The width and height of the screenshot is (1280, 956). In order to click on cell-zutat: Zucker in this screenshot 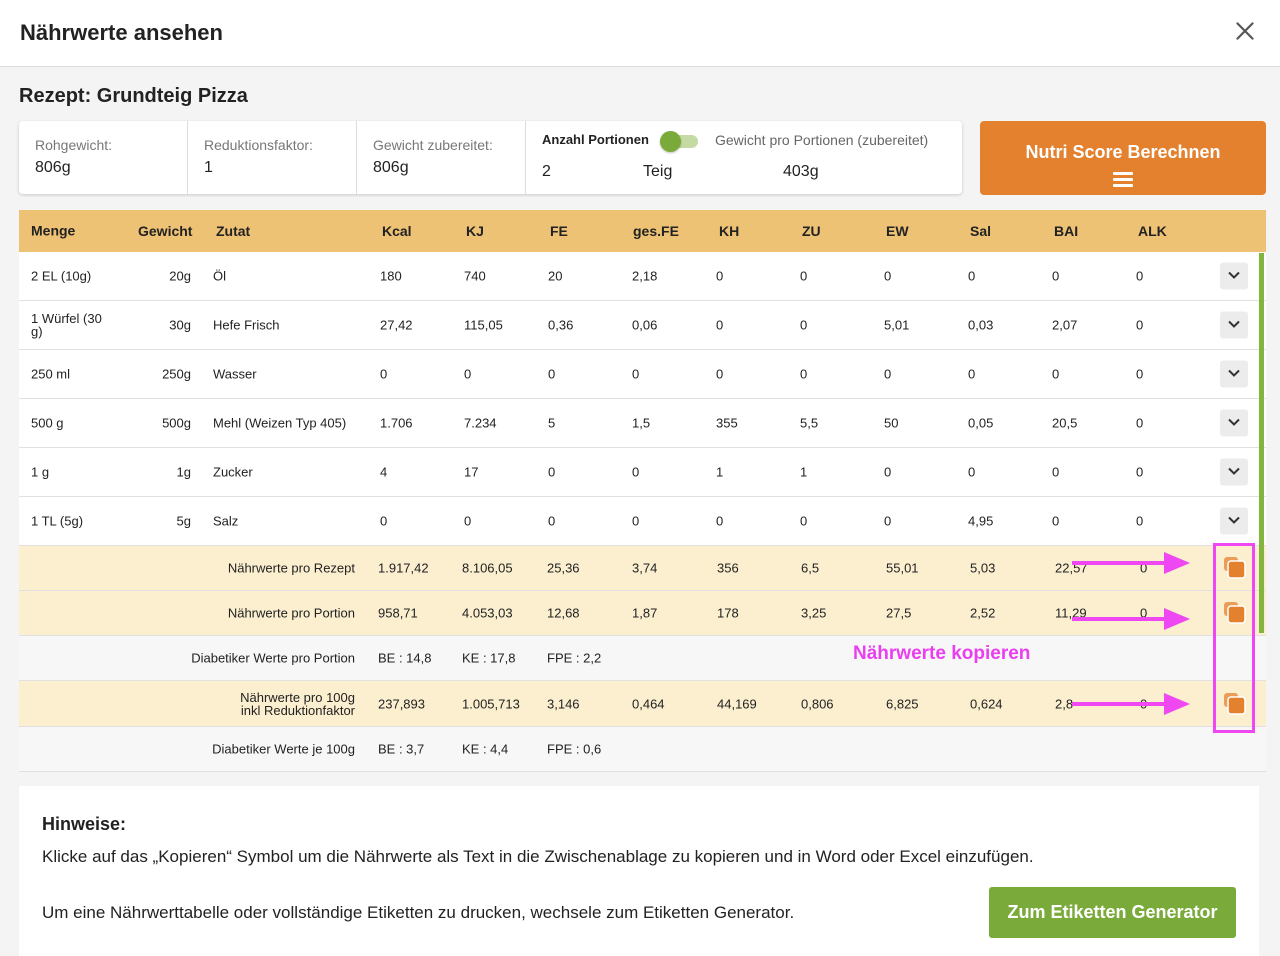, I will do `click(233, 472)`.